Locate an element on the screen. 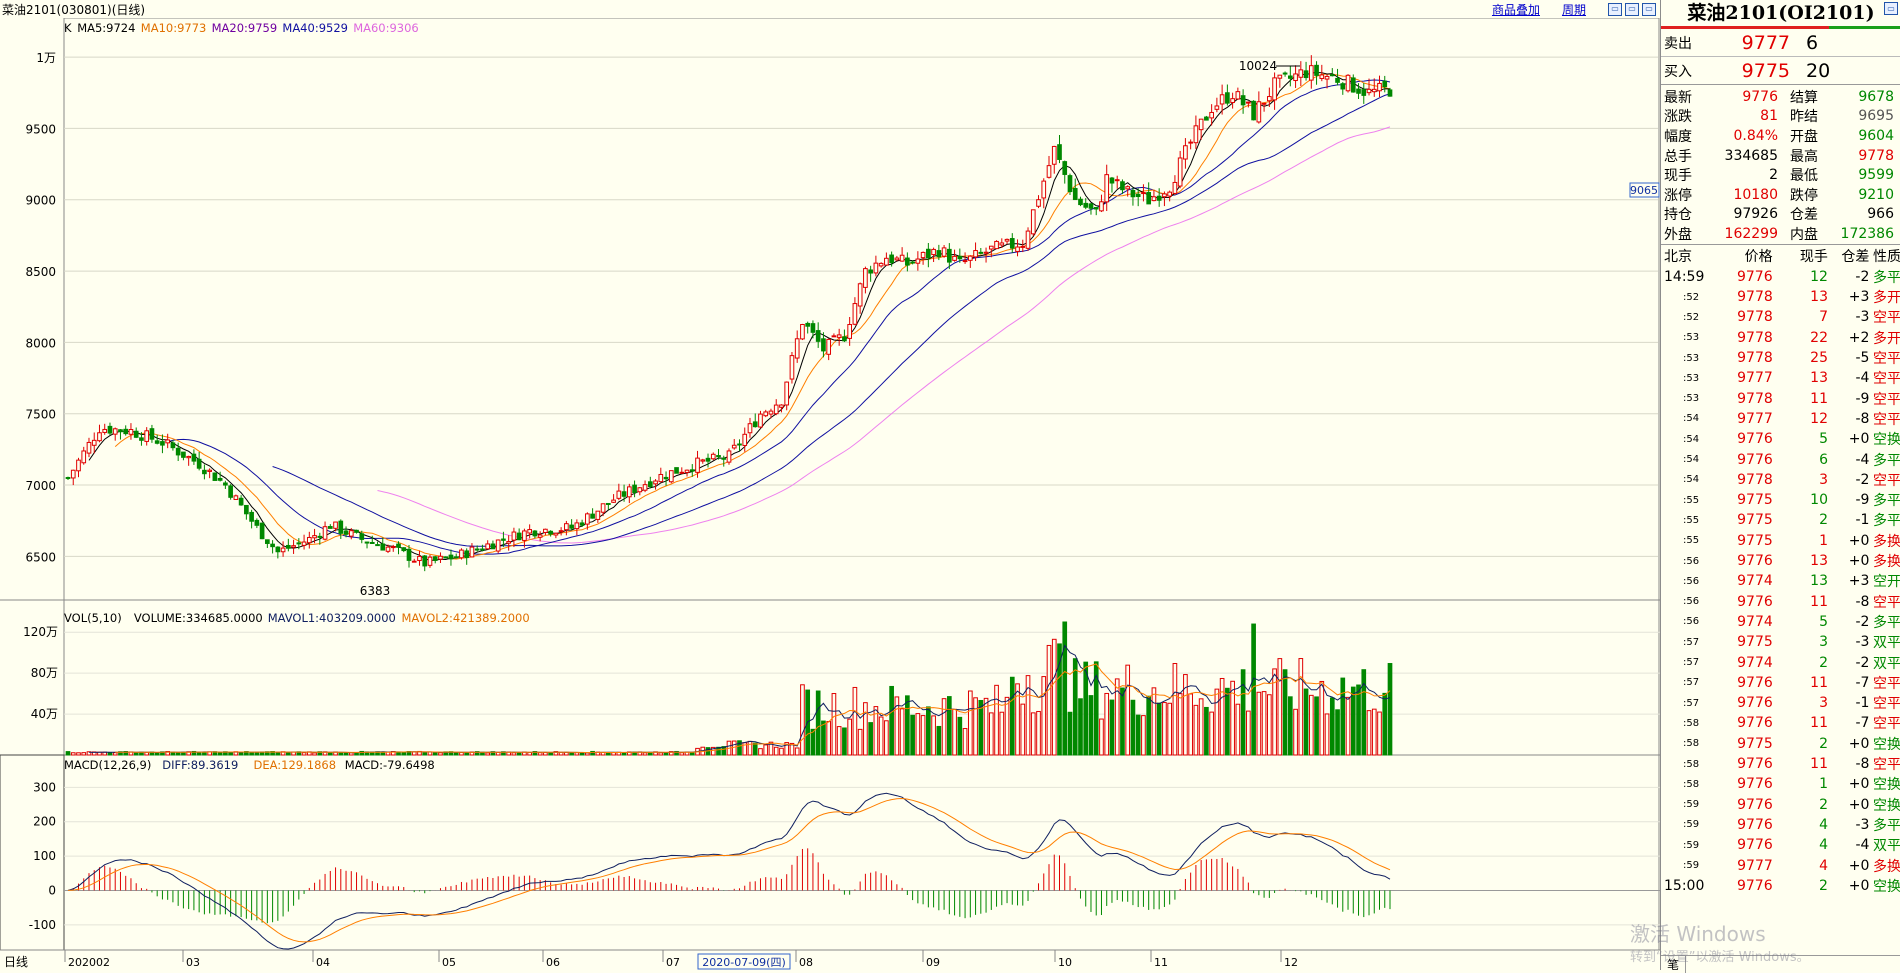  tick-qty: 22 is located at coordinates (1819, 337).